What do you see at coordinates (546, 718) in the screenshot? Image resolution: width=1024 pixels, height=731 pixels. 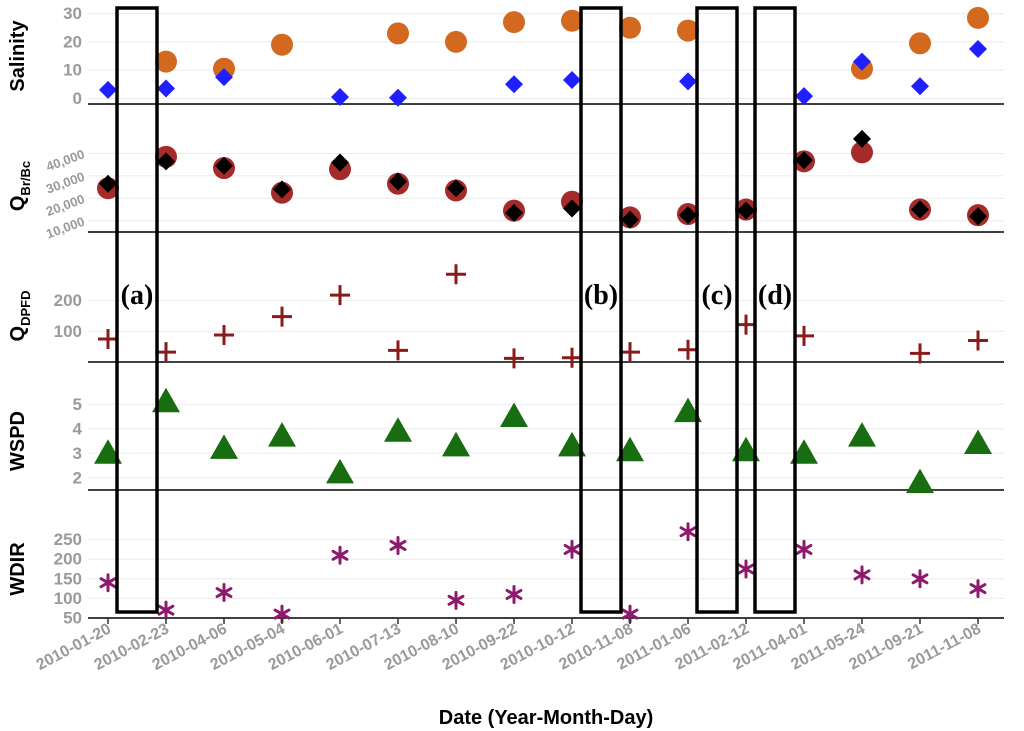 I see `x-axis-title: Date (Year-Month-Day)` at bounding box center [546, 718].